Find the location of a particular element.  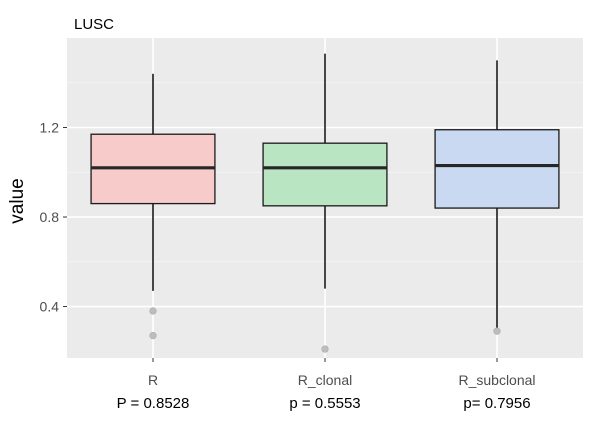

y-axis-label: value is located at coordinates (17, 200).